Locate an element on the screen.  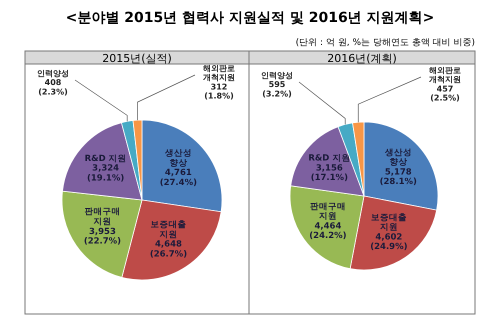
text: <분야별 2015년 협력사 지원실적 및 2016년 지원계획> is located at coordinates (250, 18).